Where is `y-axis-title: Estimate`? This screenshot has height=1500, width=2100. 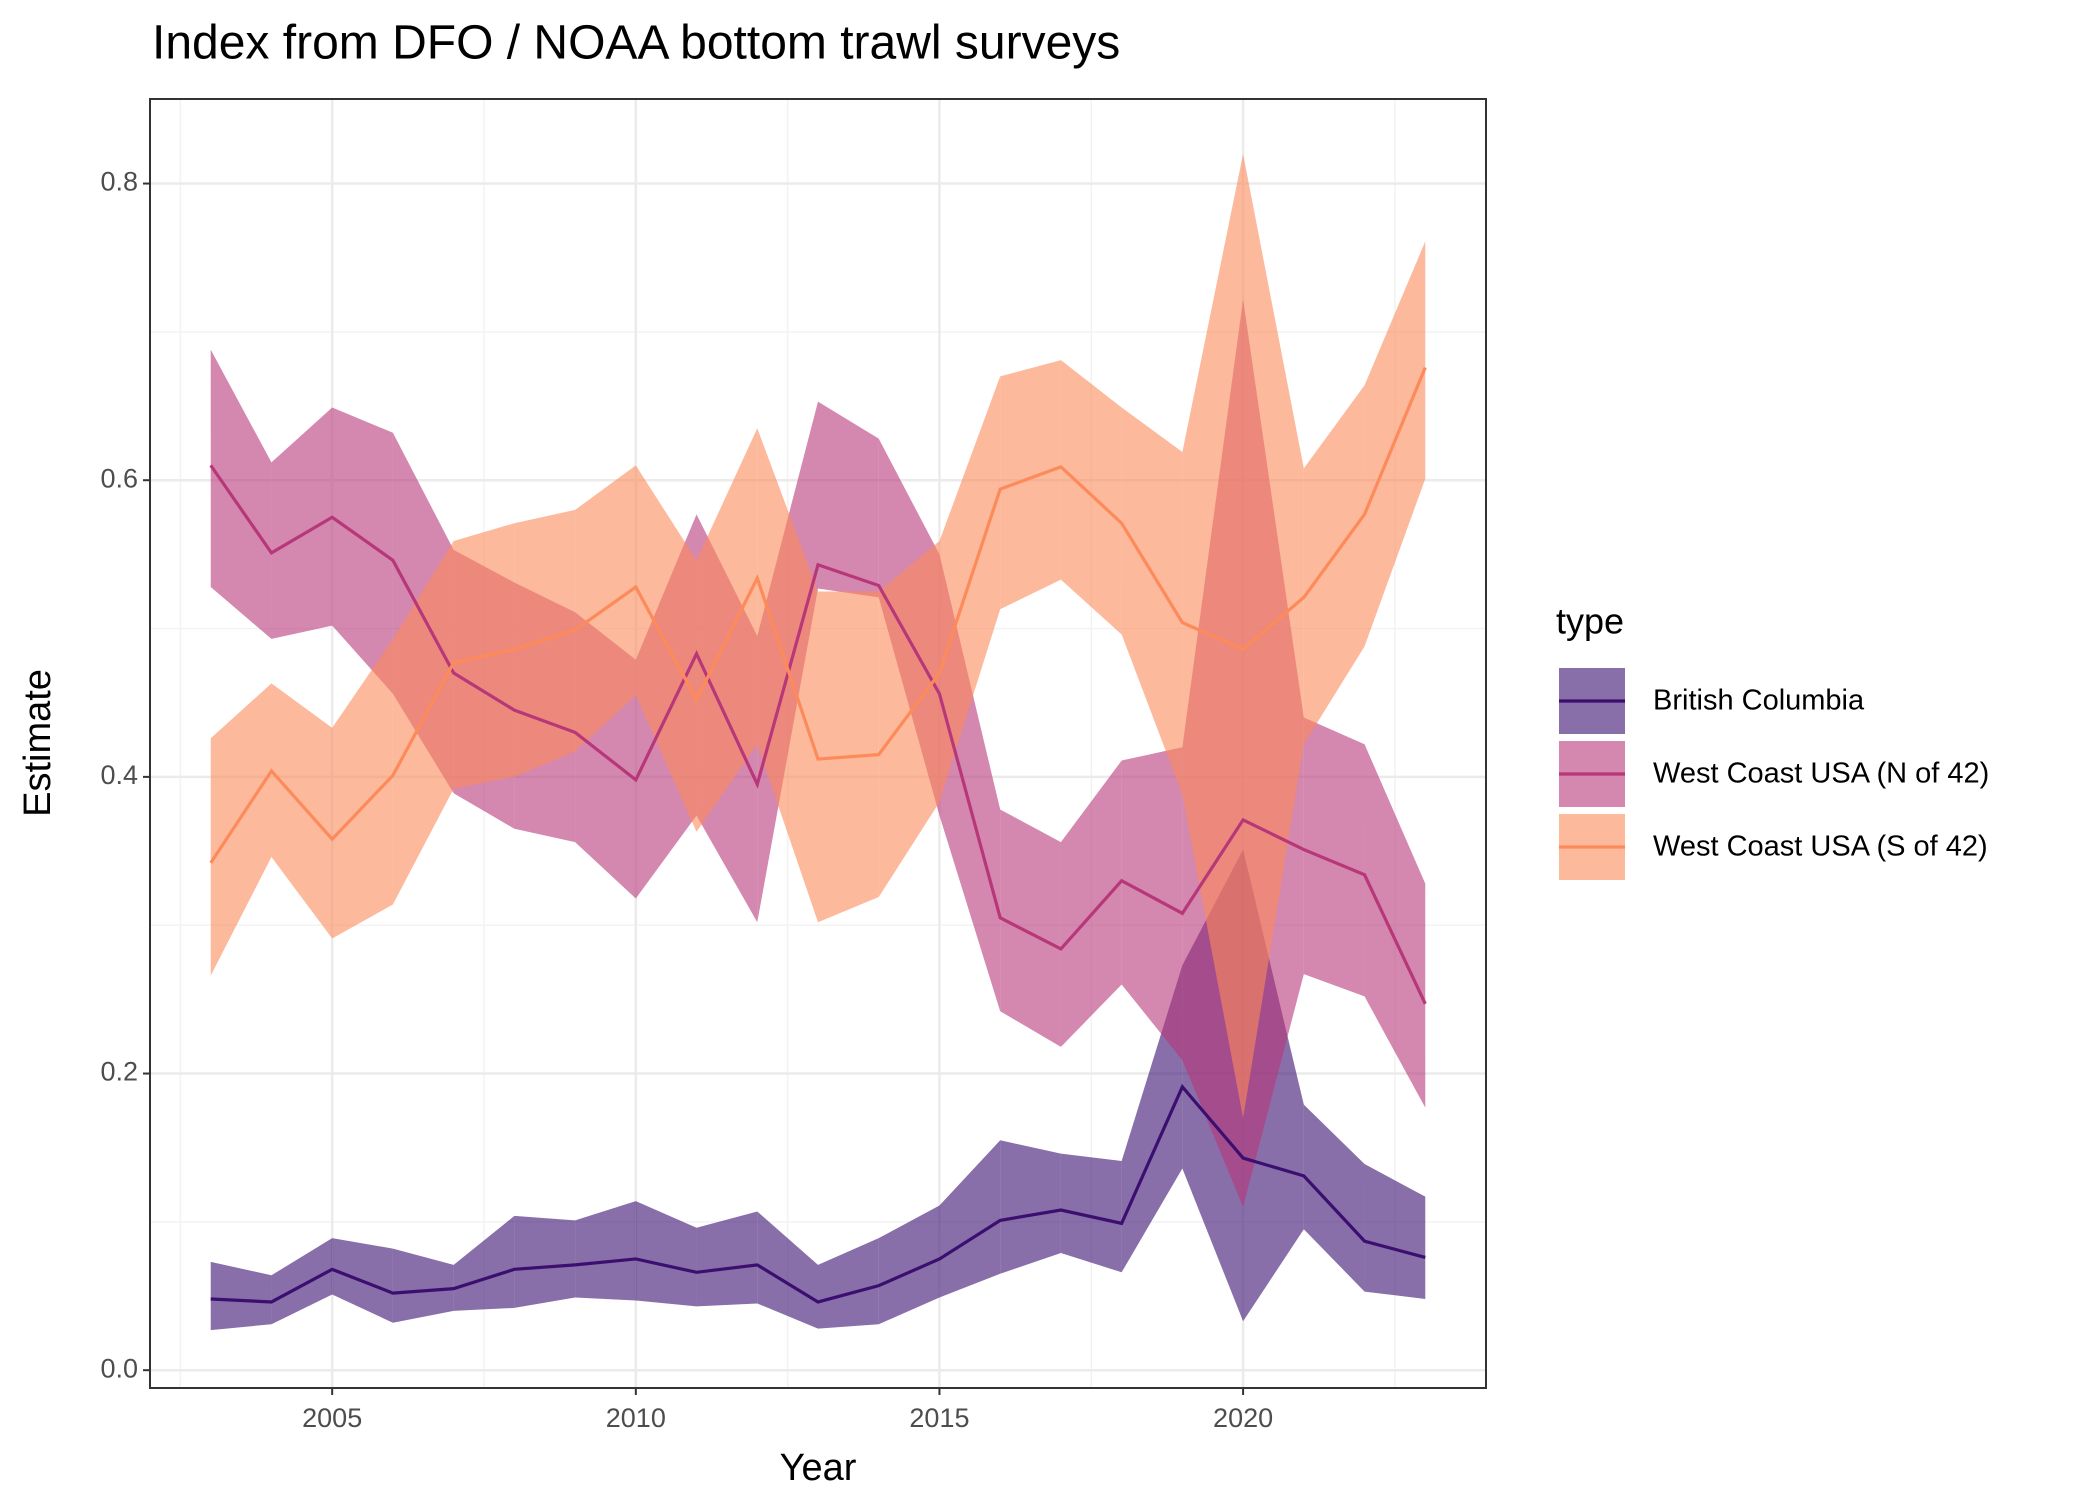
y-axis-title: Estimate is located at coordinates (38, 743).